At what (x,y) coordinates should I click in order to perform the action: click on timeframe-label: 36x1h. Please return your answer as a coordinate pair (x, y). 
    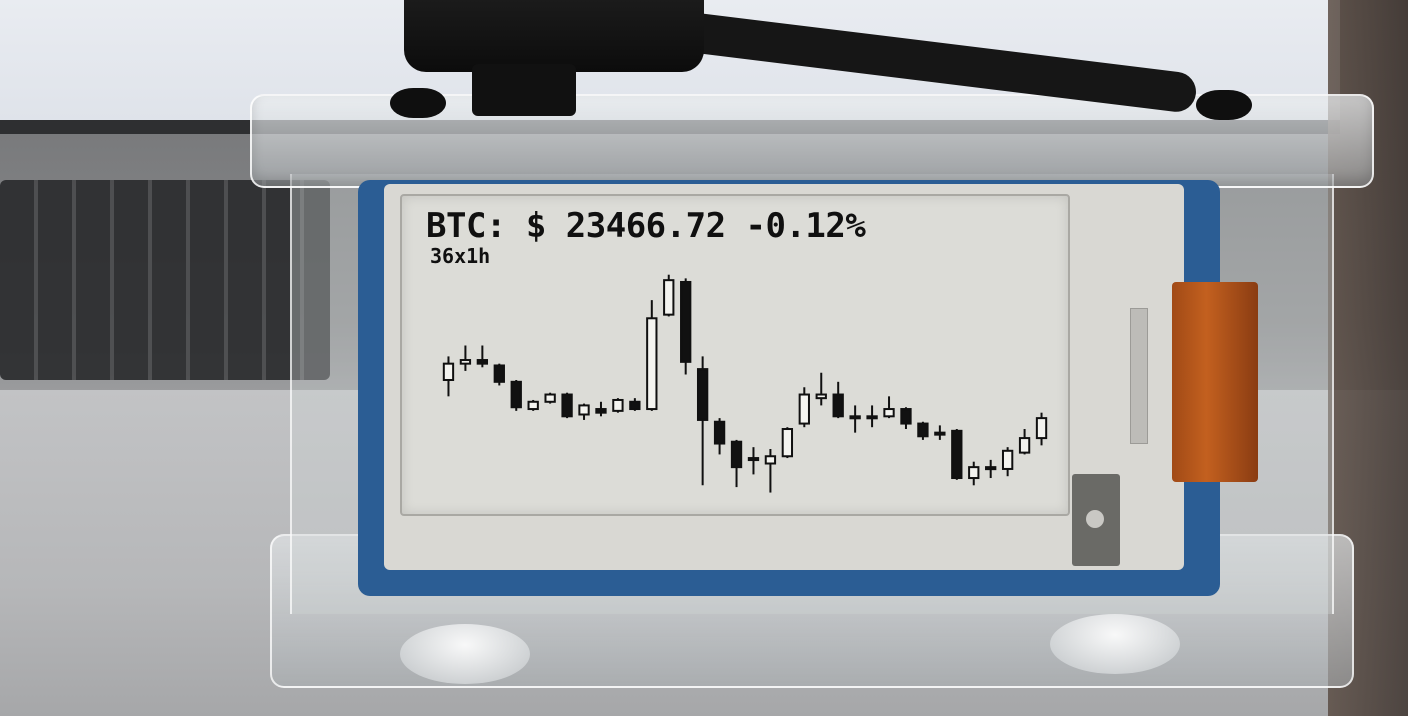
    Looking at the image, I should click on (460, 256).